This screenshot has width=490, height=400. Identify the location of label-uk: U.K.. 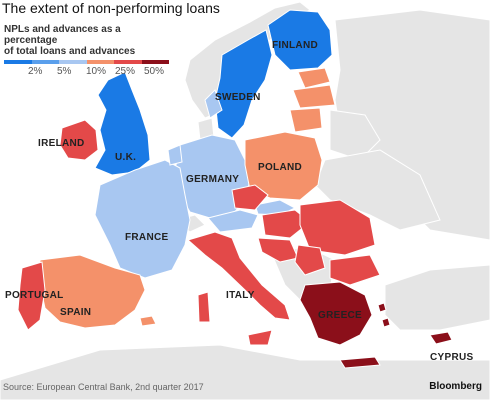
(125, 157).